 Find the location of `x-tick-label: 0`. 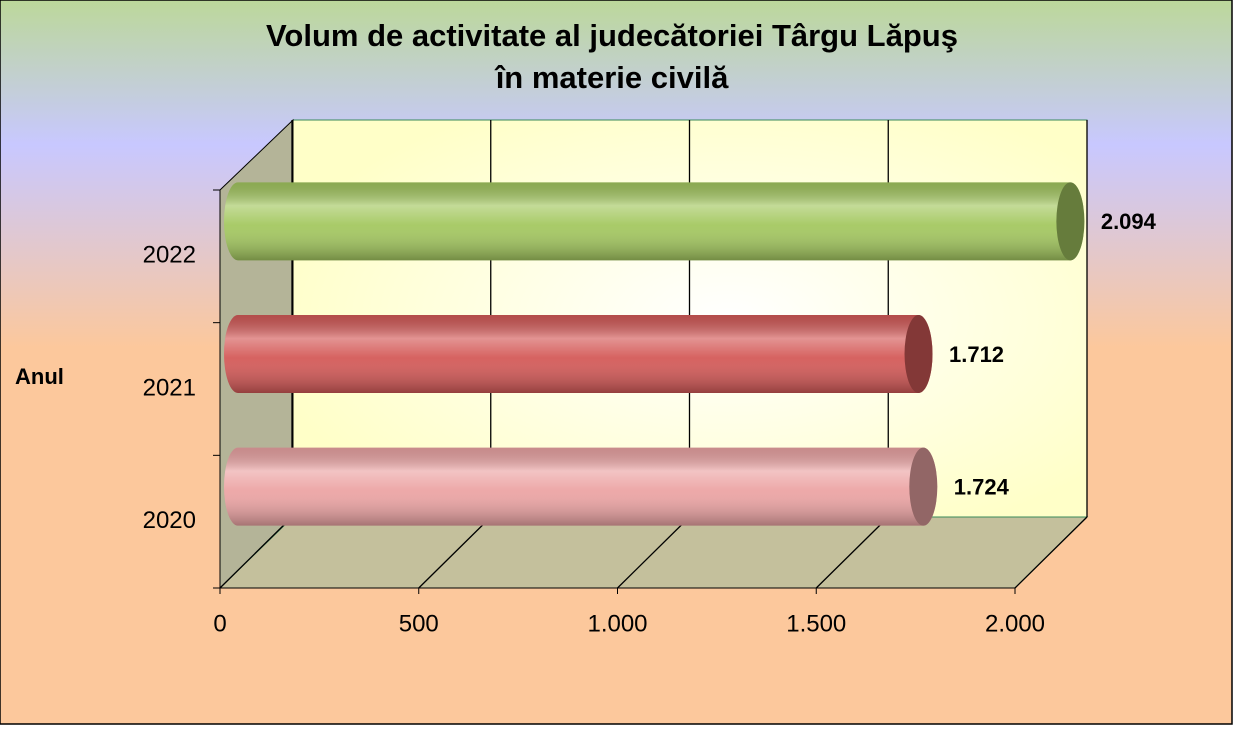

x-tick-label: 0 is located at coordinates (219, 623).